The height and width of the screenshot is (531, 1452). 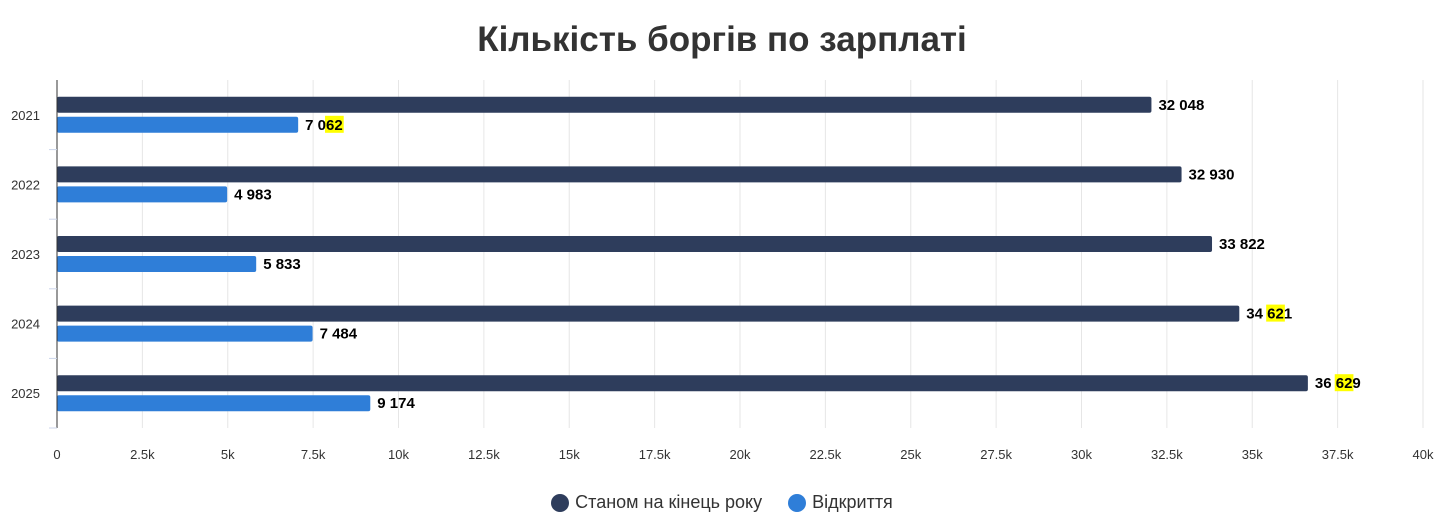 I want to click on x-tick-label: 5k, so click(x=228, y=454).